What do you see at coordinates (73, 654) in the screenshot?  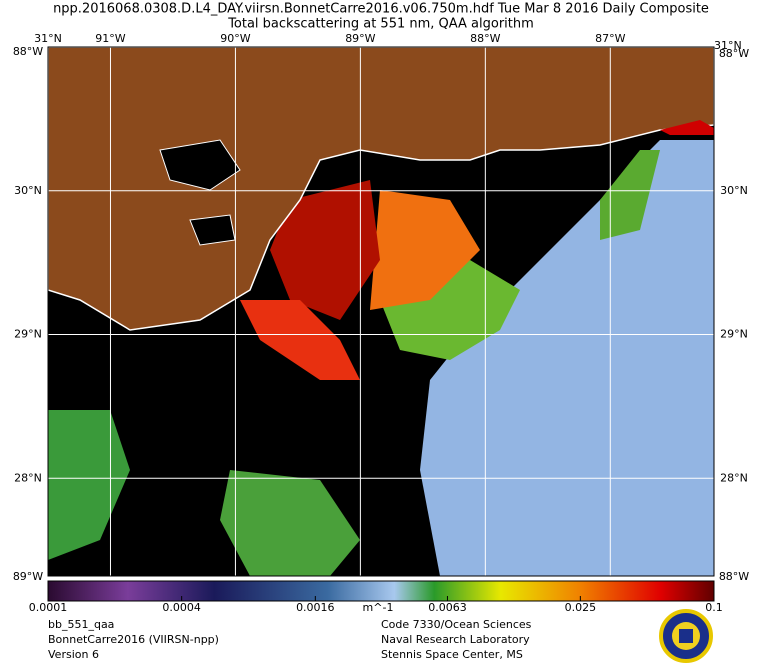 I see `footer-left: Version 6` at bounding box center [73, 654].